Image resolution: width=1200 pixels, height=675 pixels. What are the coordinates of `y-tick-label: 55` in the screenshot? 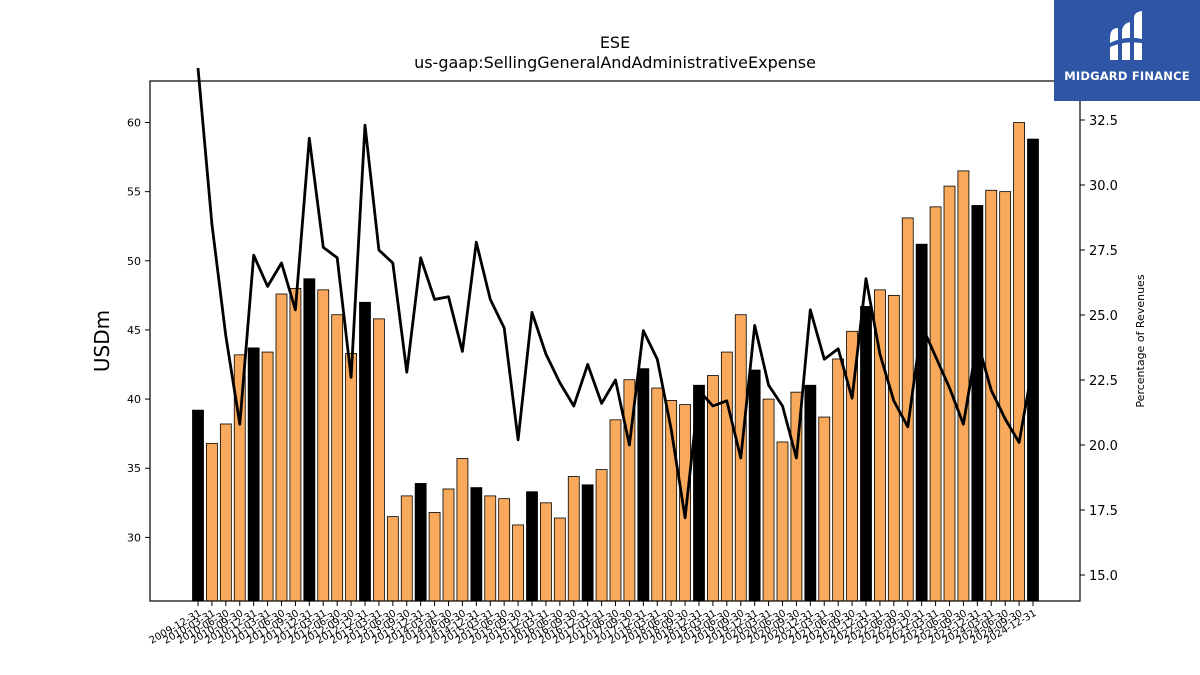 It's located at (134, 192).